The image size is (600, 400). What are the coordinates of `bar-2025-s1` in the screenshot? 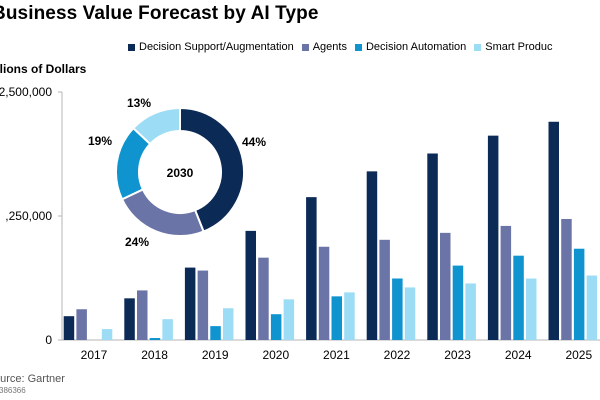 It's located at (566, 279).